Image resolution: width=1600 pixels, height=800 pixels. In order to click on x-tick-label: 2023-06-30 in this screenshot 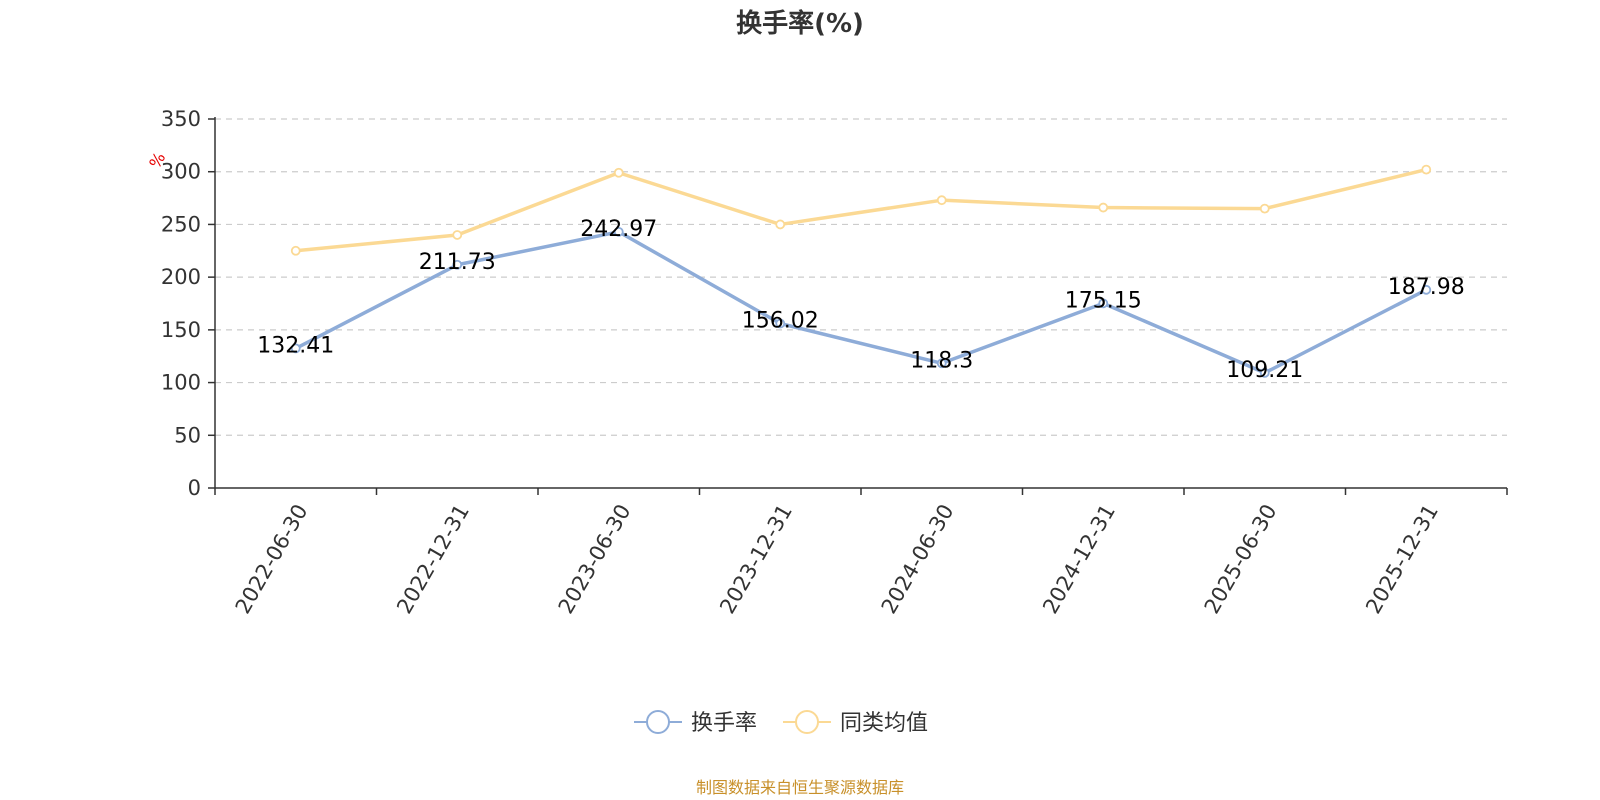, I will do `click(595, 559)`.